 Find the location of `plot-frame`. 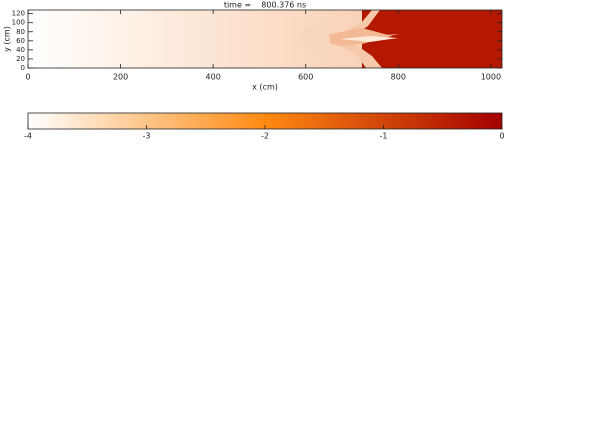

plot-frame is located at coordinates (265, 39).